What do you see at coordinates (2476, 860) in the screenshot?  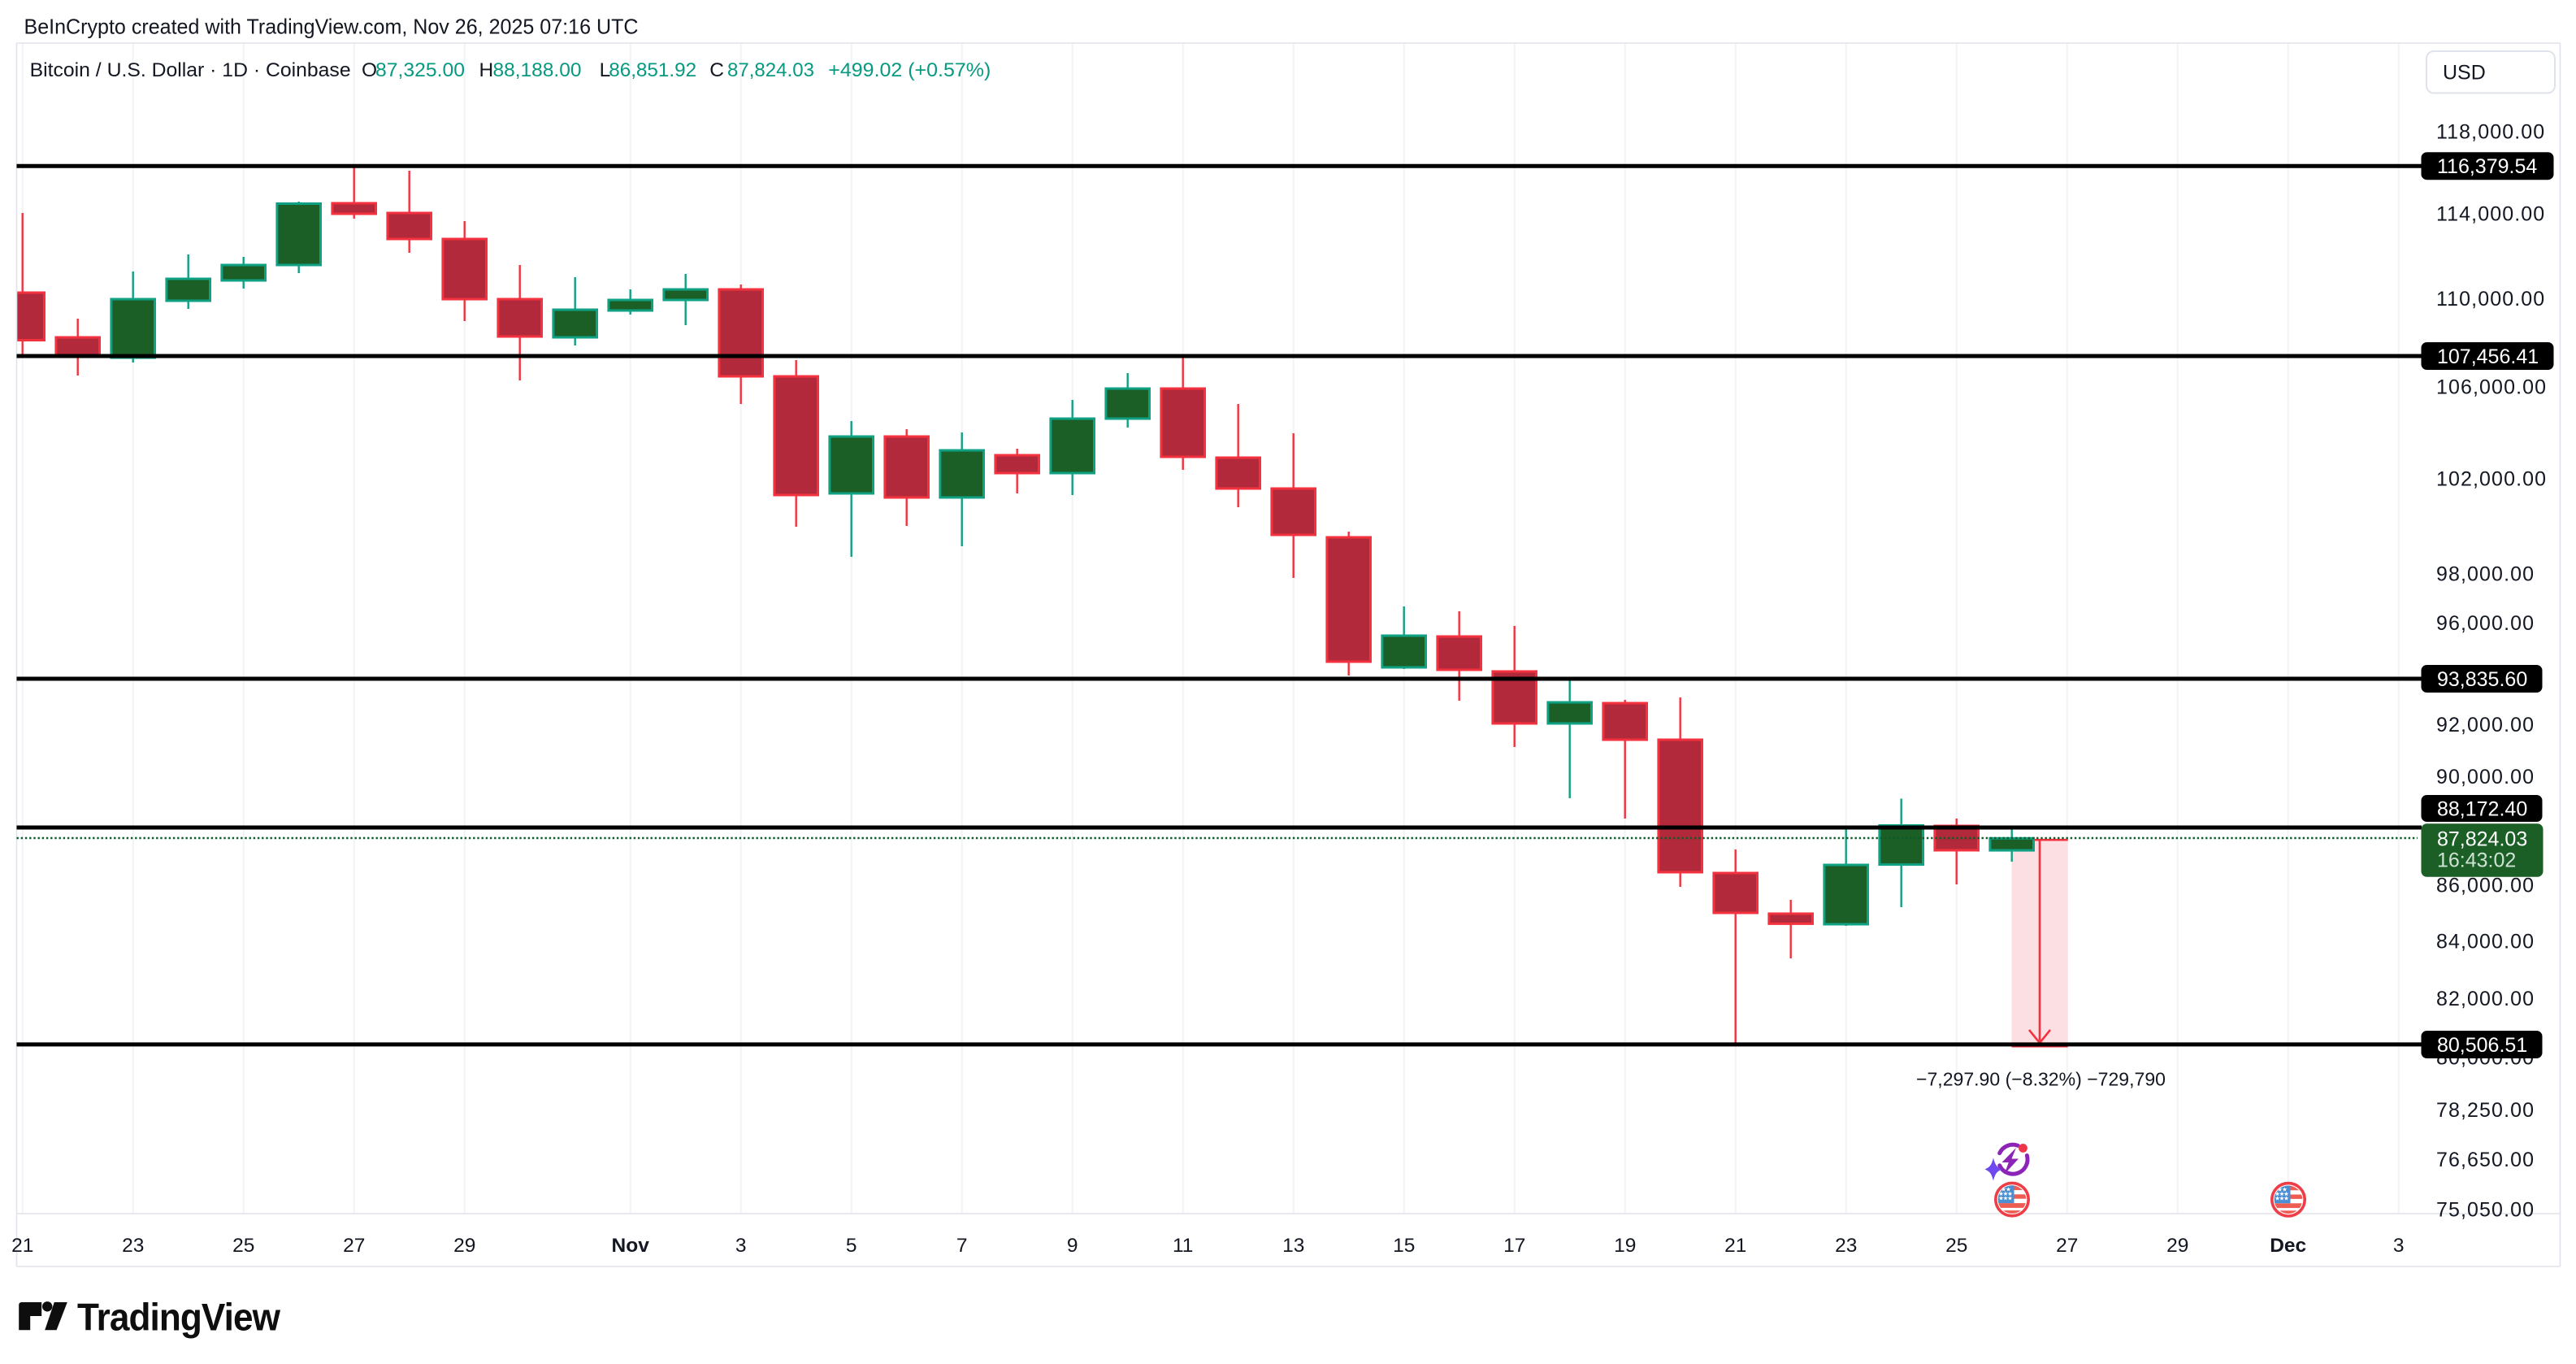 I see `svg-text: 16:43:02` at bounding box center [2476, 860].